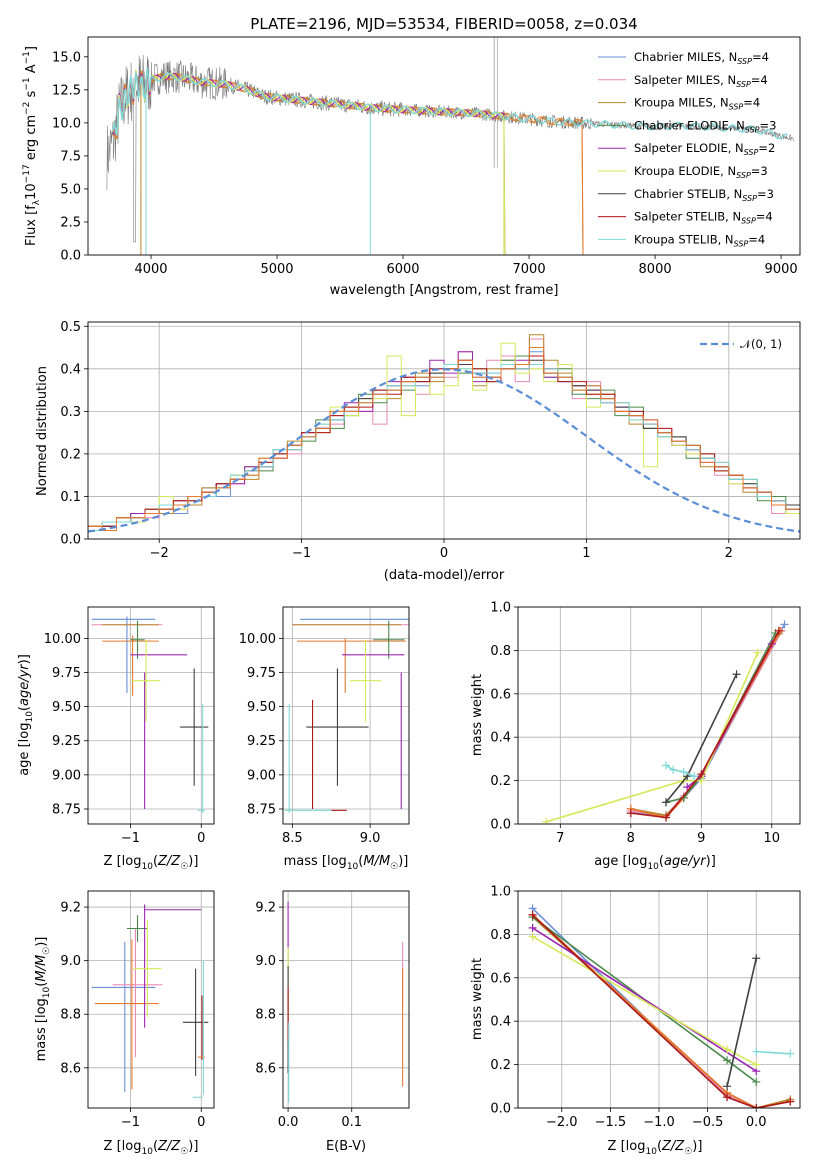  What do you see at coordinates (704, 195) in the screenshot?
I see `legend-label: Chabrier STELIB, NSSP=3` at bounding box center [704, 195].